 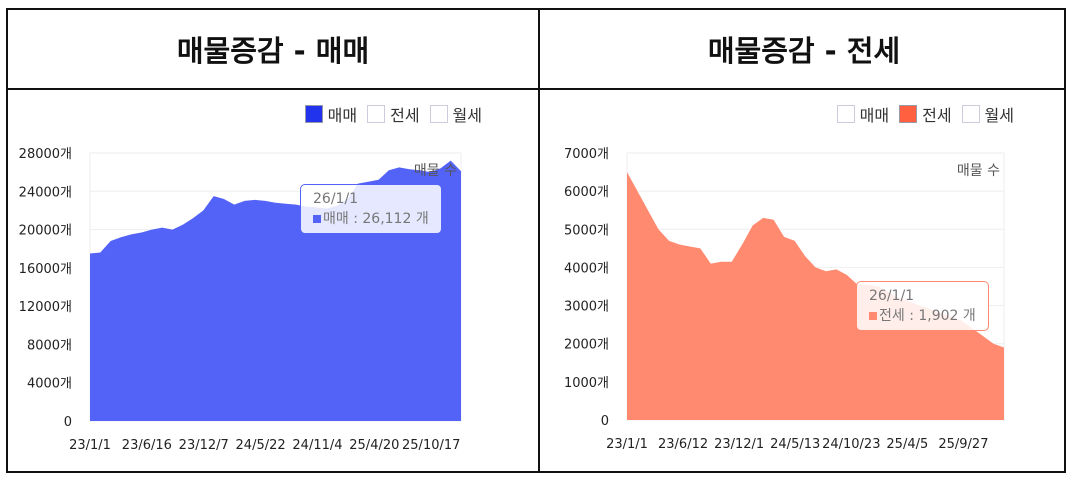 What do you see at coordinates (45, 307) in the screenshot?
I see `y-tick-label: 12000개` at bounding box center [45, 307].